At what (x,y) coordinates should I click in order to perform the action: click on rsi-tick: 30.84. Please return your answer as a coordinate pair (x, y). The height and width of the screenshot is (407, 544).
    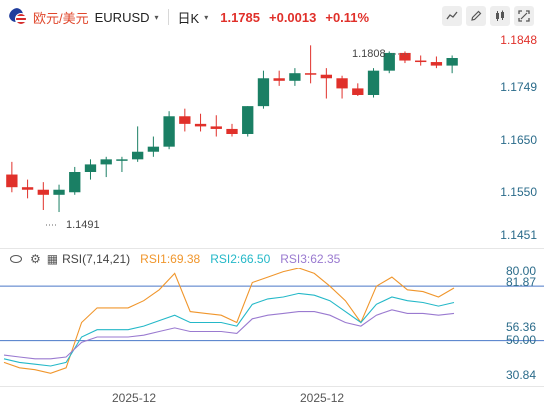
    Looking at the image, I should click on (520, 375).